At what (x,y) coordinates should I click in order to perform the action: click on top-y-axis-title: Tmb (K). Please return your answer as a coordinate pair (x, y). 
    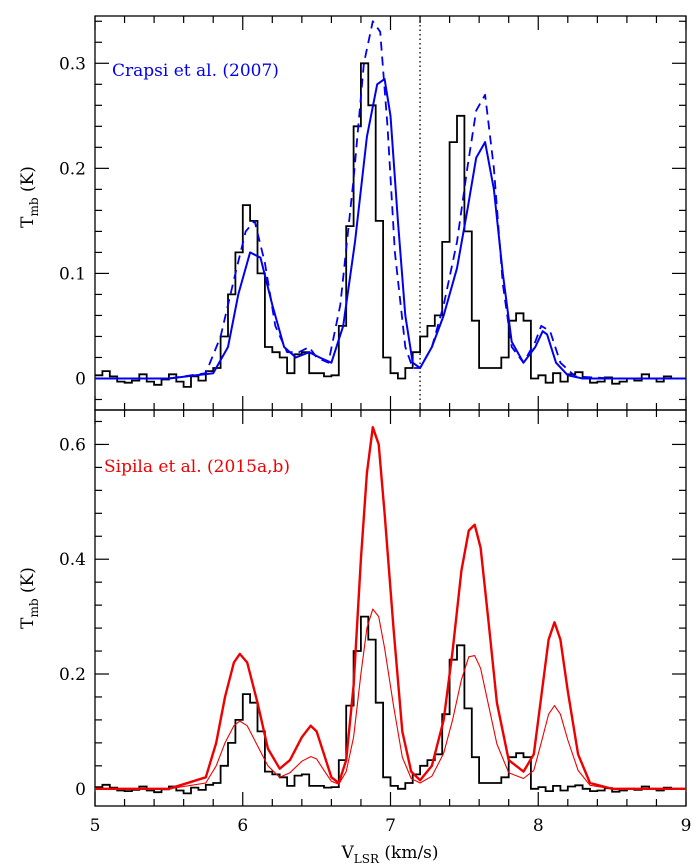
    Looking at the image, I should click on (29, 197).